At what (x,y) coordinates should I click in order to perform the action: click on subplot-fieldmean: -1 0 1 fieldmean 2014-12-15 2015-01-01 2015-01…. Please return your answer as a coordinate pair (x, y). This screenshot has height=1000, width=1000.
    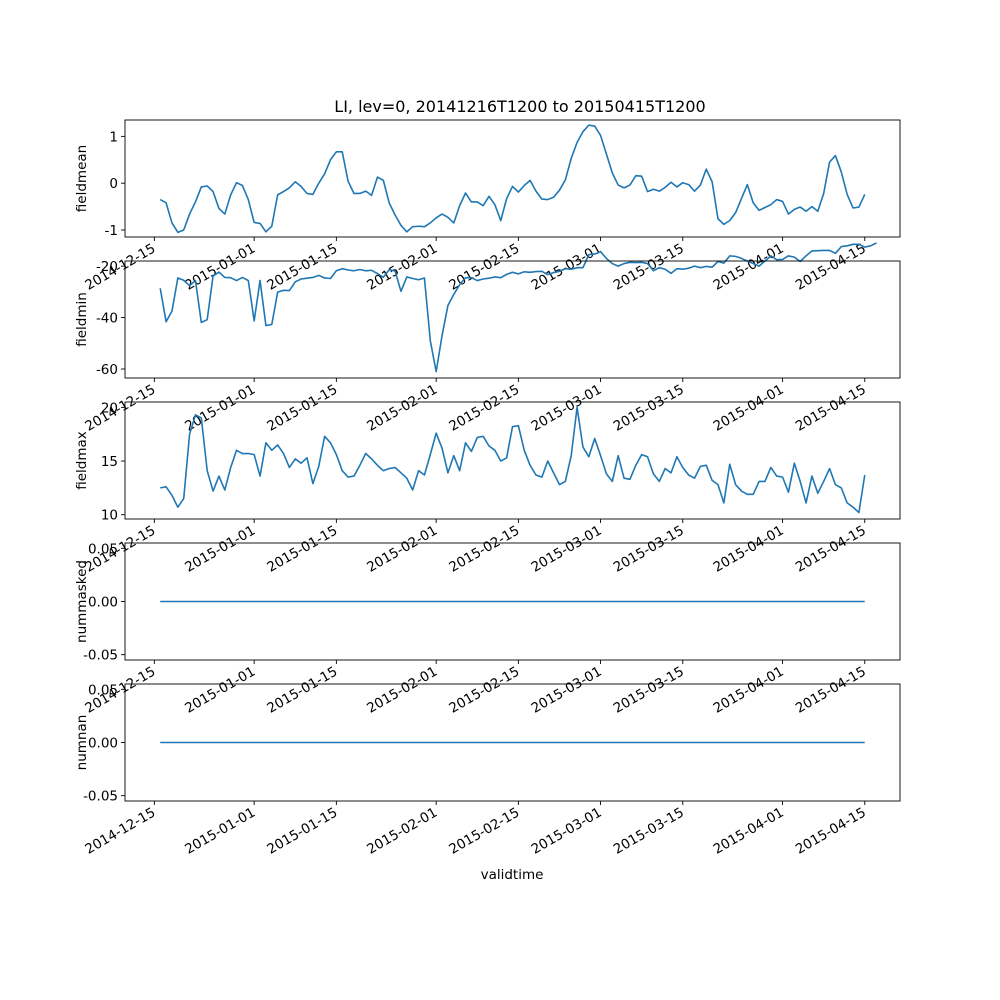
    Looking at the image, I should click on (487, 206).